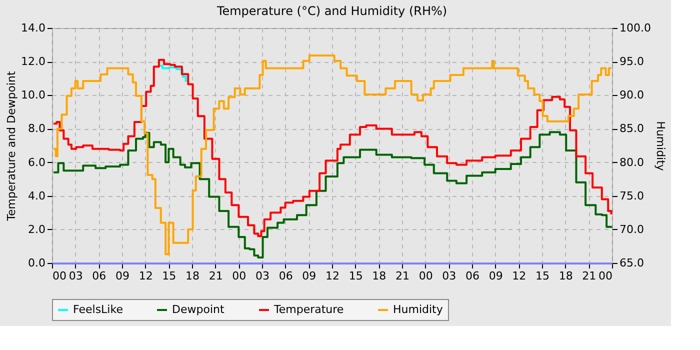 Image resolution: width=700 pixels, height=350 pixels. What do you see at coordinates (37, 162) in the screenshot?
I see `y-tick-label: 6.0` at bounding box center [37, 162].